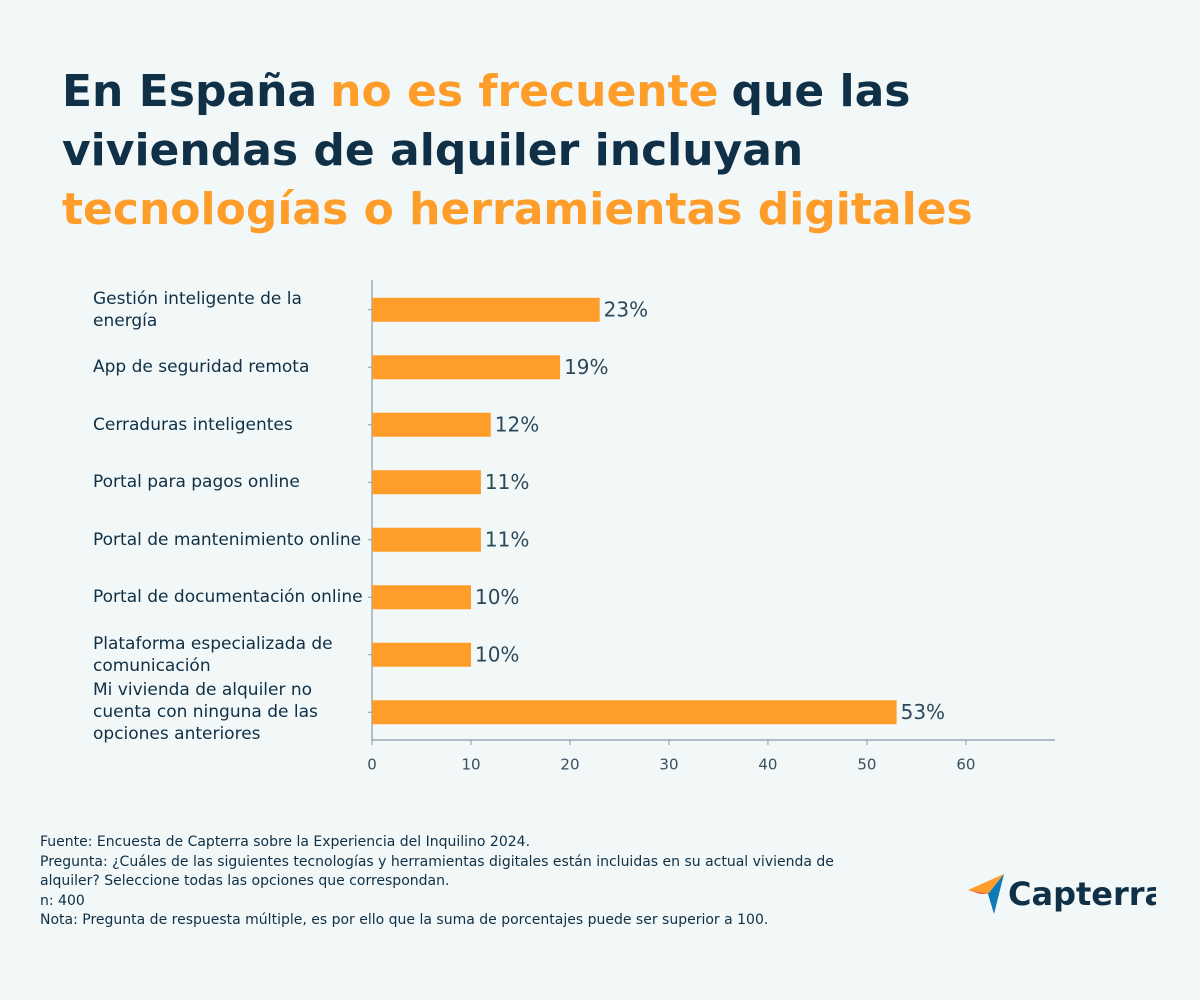 This screenshot has width=1200, height=1000. I want to click on x-tick-label: 0, so click(372, 765).